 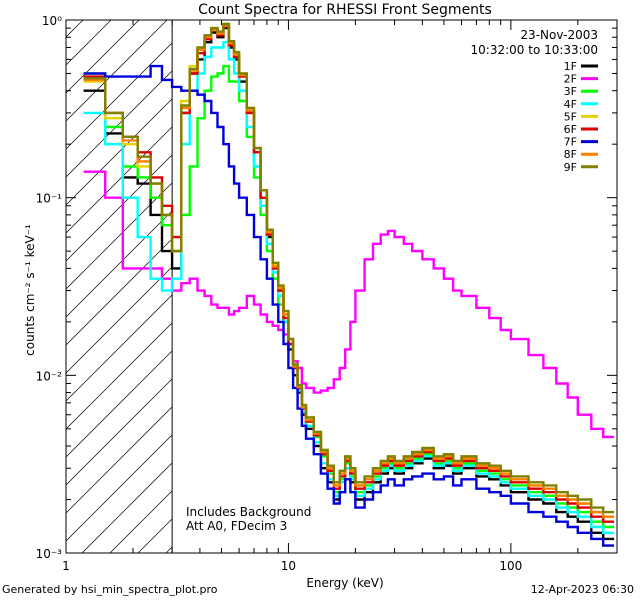 I want to click on attenuator-hatch-region, so click(x=119, y=286).